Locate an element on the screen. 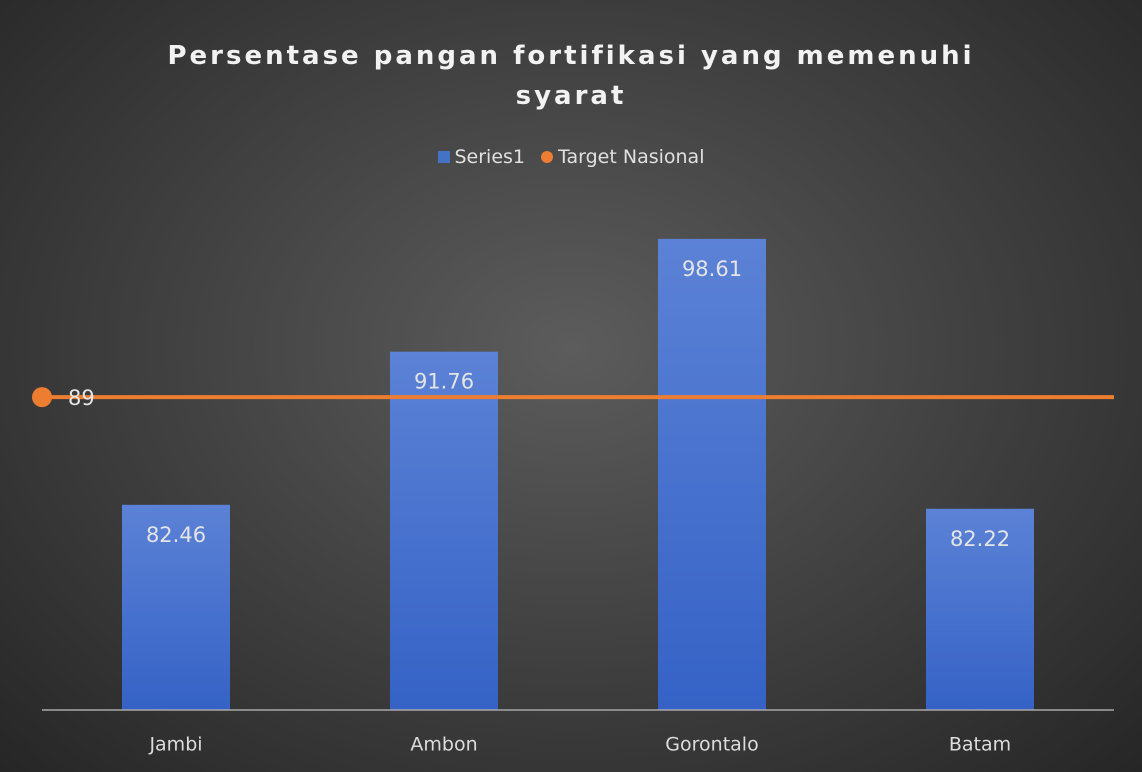 Image resolution: width=1142 pixels, height=772 pixels. legend-item: Series1 is located at coordinates (481, 157).